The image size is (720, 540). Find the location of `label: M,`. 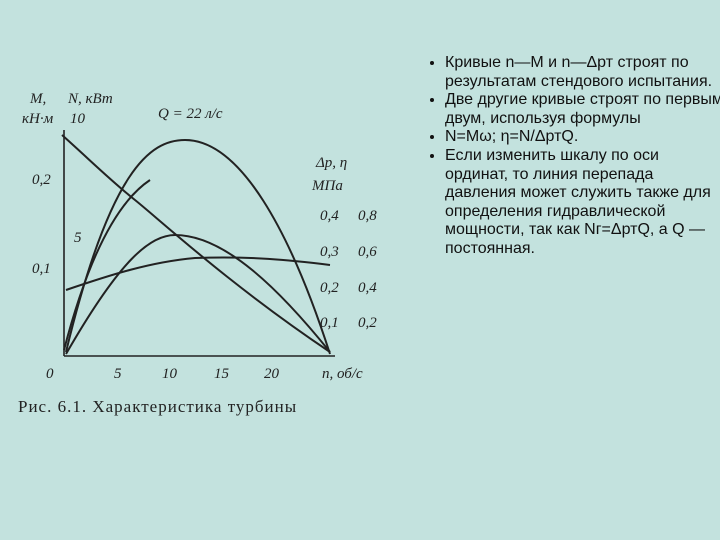

label: M, is located at coordinates (37, 99).